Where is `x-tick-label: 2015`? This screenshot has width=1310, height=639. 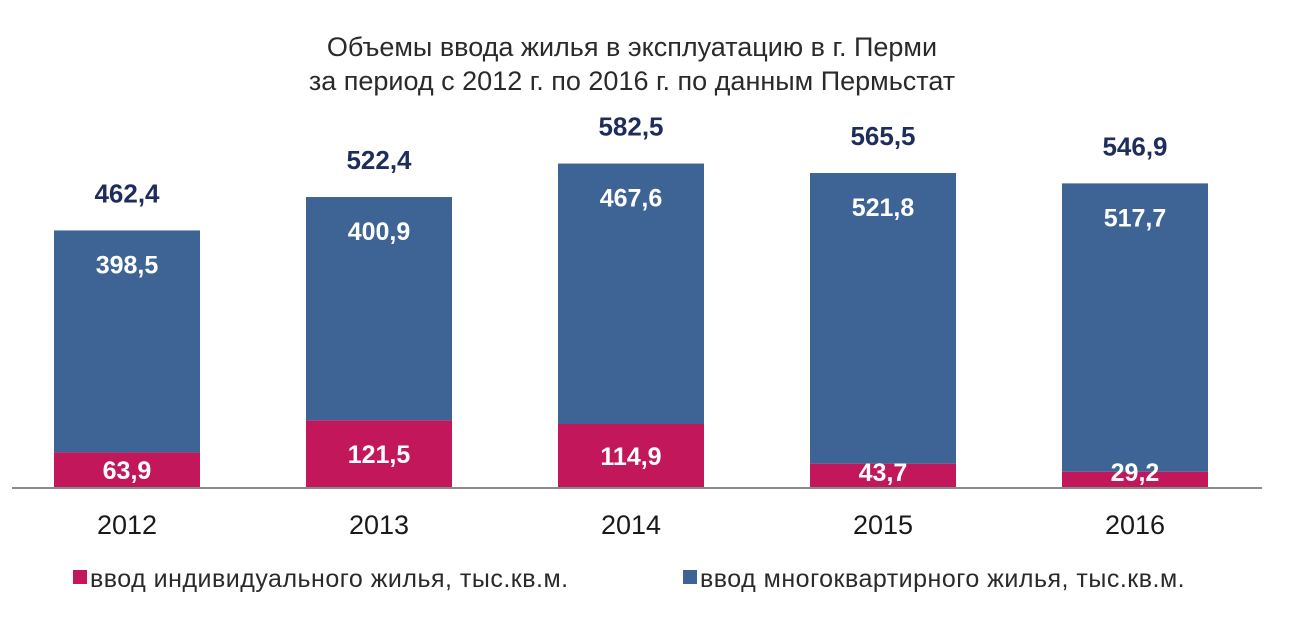
x-tick-label: 2015 is located at coordinates (883, 525).